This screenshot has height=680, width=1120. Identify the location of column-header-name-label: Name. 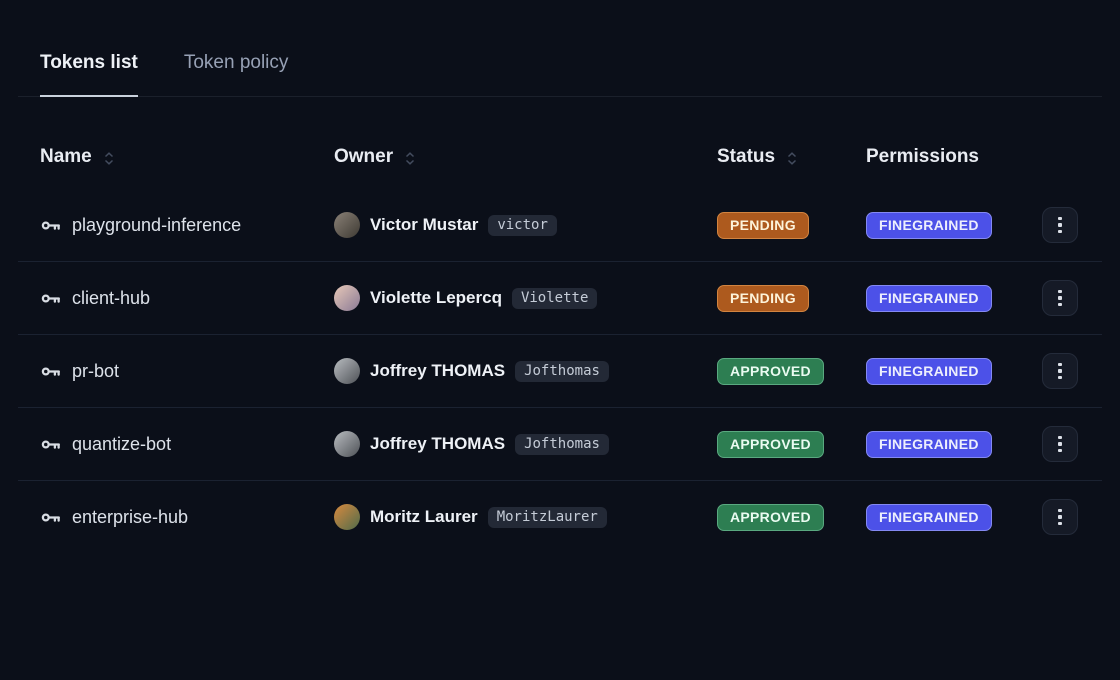
(66, 156).